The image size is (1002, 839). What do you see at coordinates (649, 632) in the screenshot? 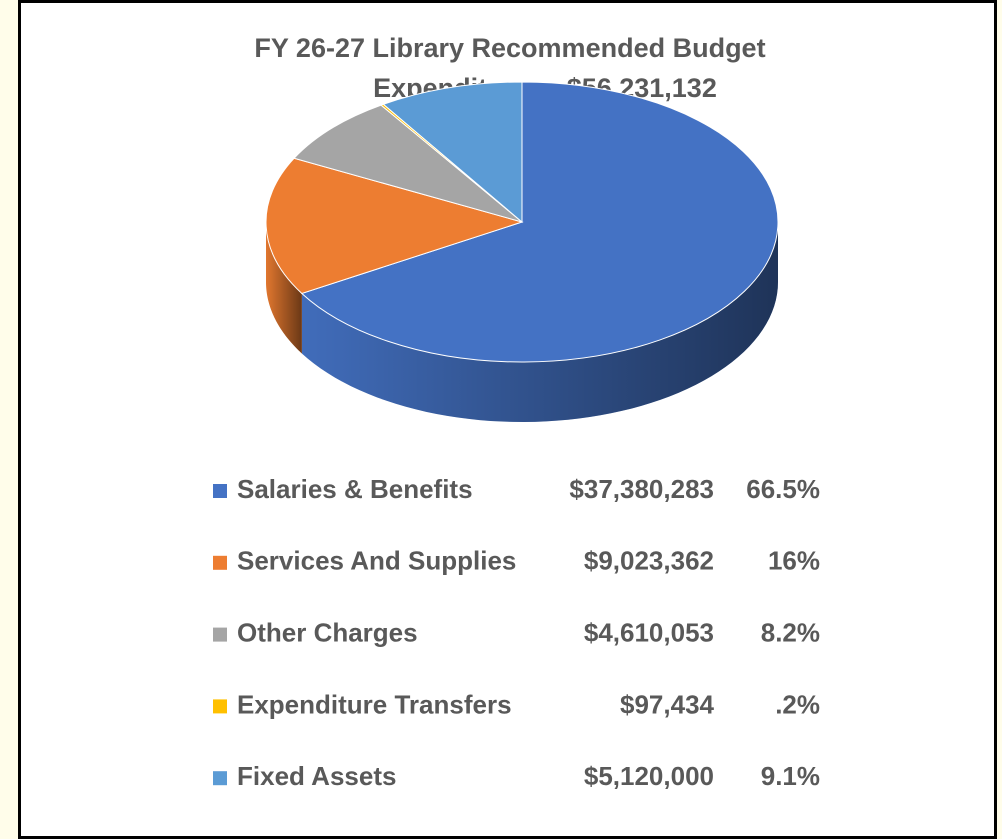
I see `legend-value: $4,610,053` at bounding box center [649, 632].